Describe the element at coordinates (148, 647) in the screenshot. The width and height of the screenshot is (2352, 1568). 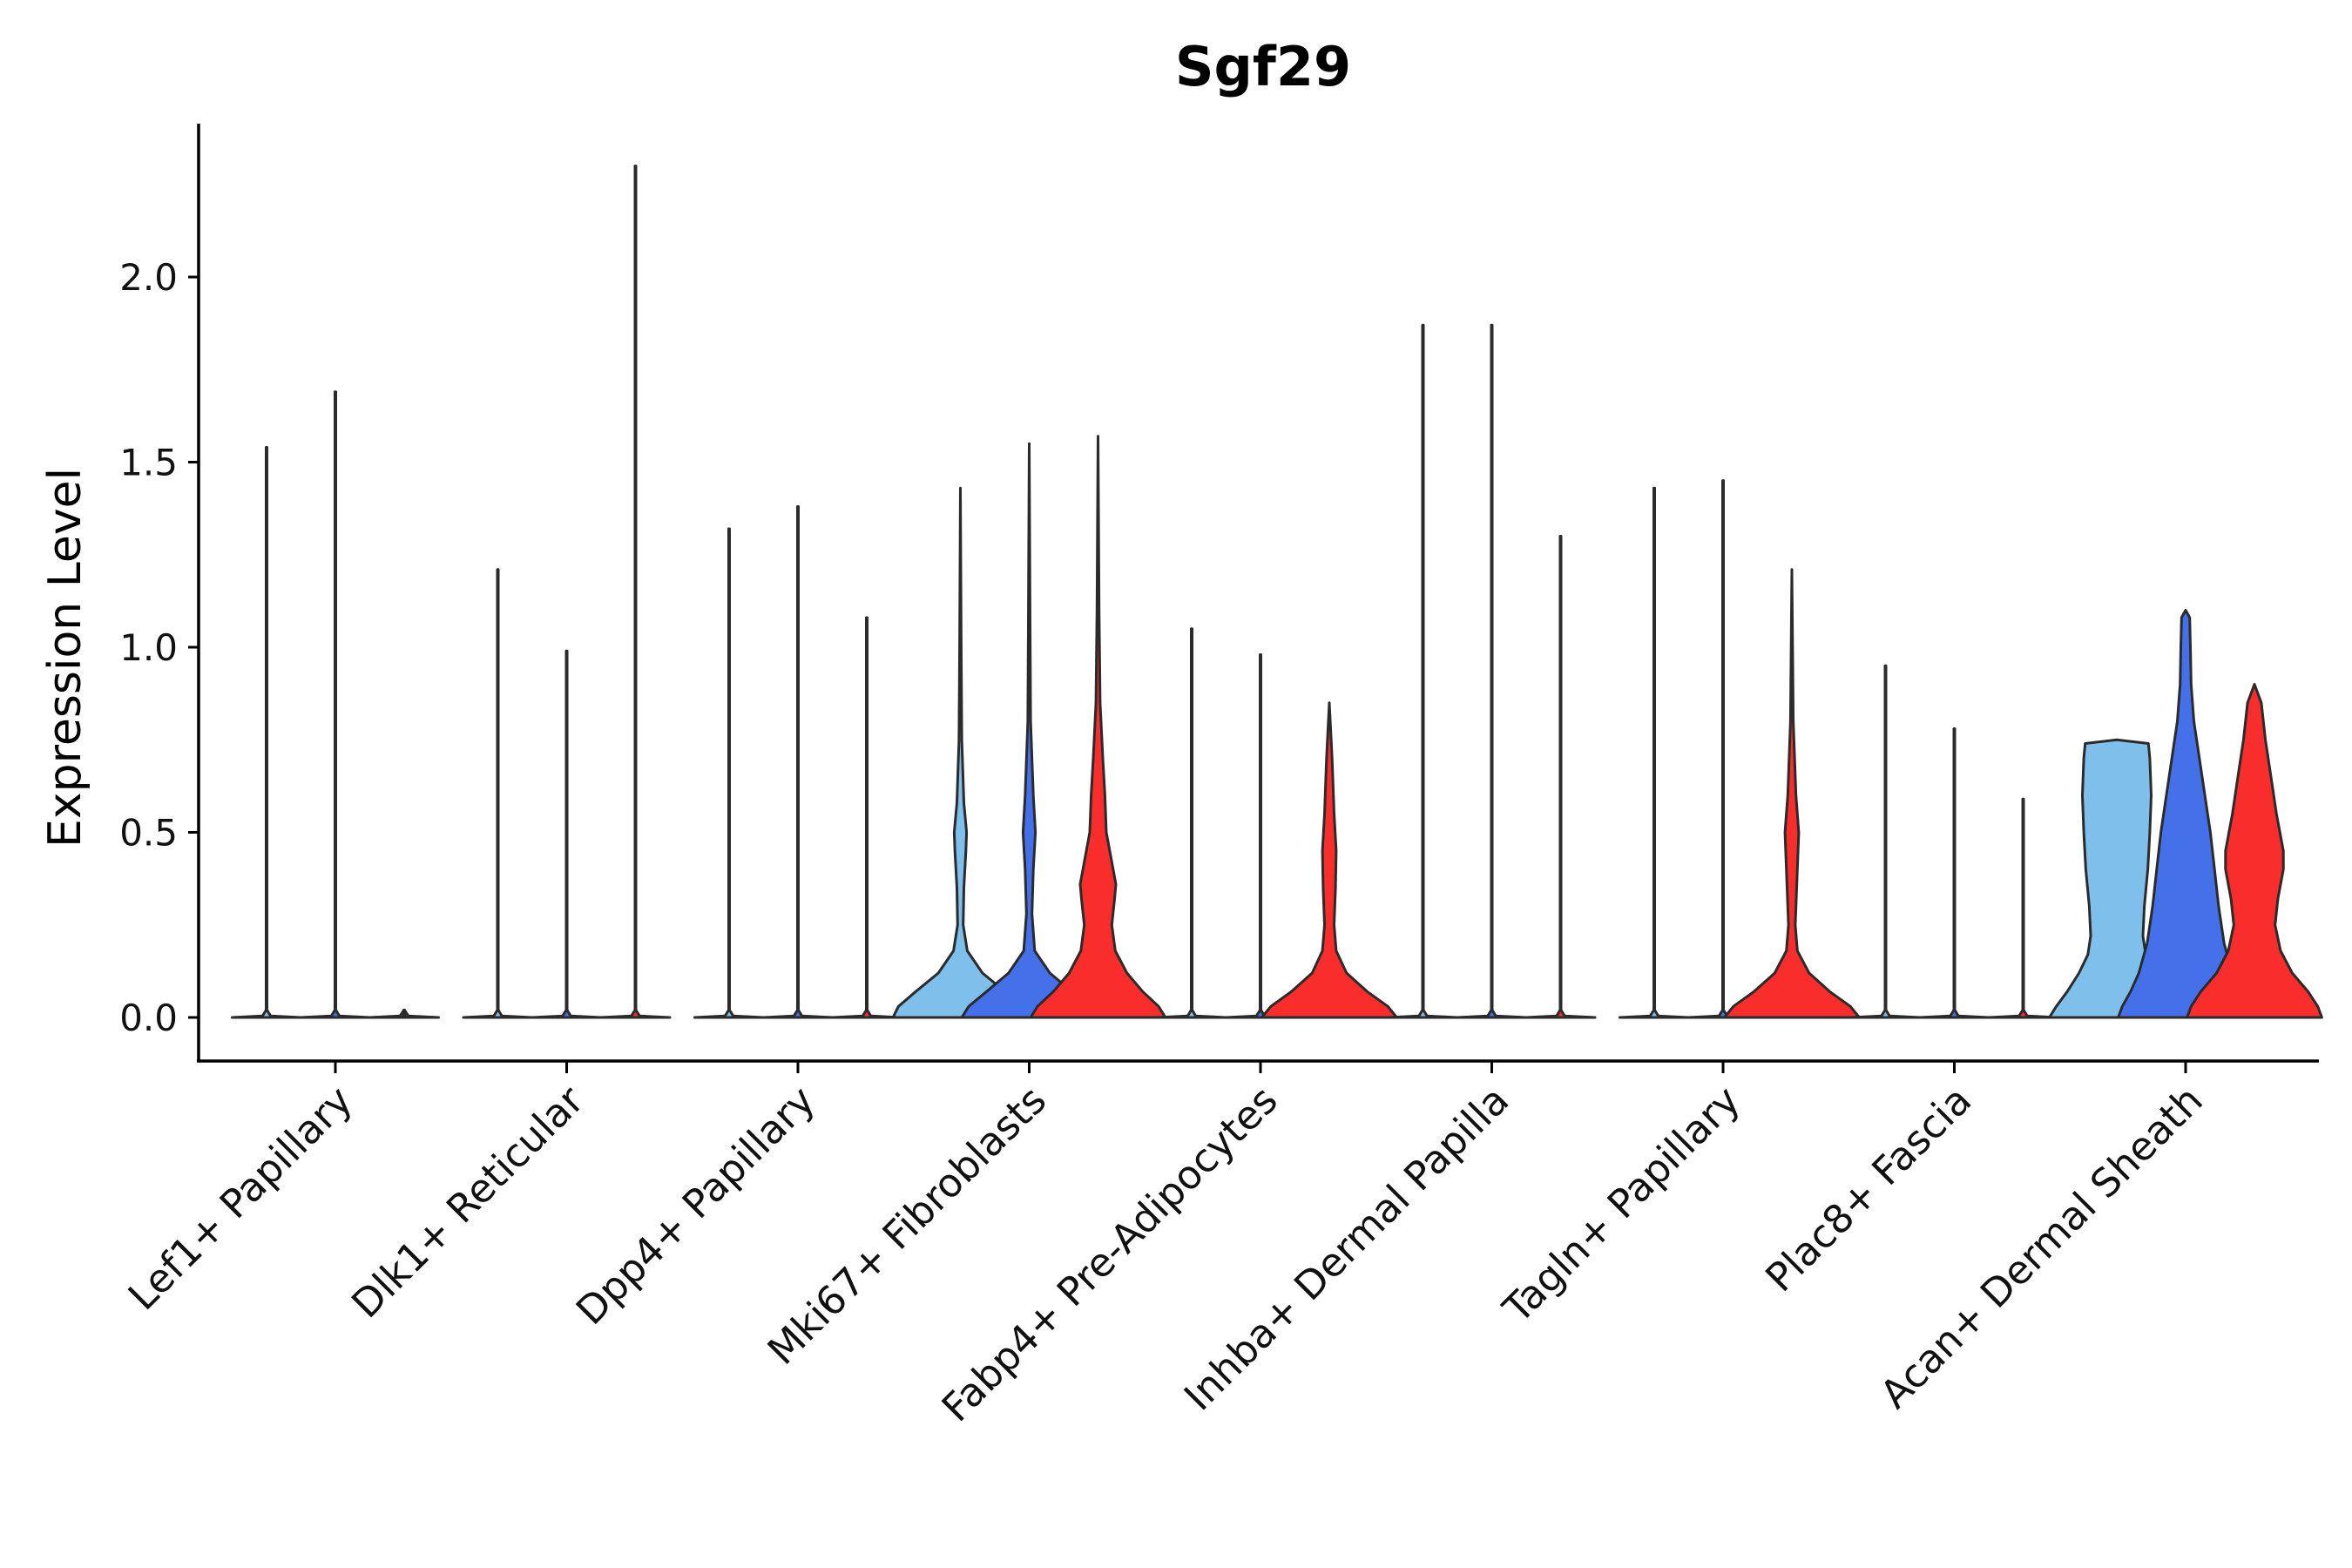
I see `y-tick-label: 1.0` at that location.